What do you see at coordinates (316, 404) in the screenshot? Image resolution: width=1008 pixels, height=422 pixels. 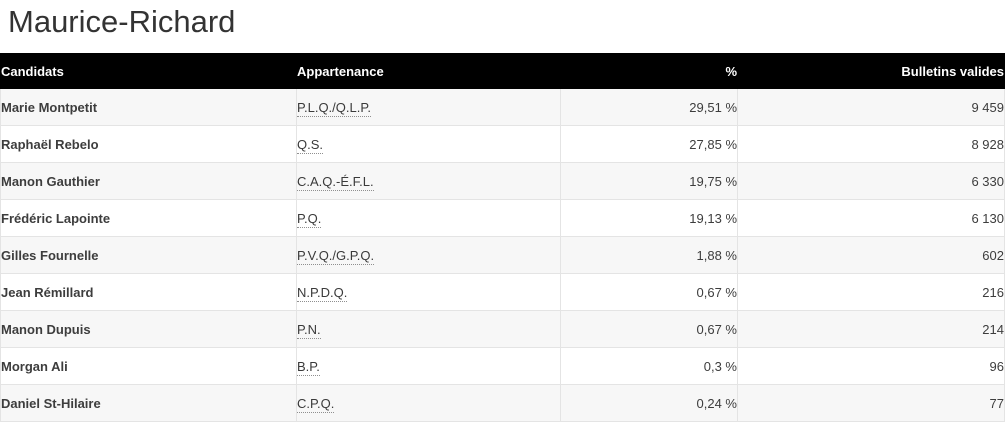 I see `party-link: C.P.Q.` at bounding box center [316, 404].